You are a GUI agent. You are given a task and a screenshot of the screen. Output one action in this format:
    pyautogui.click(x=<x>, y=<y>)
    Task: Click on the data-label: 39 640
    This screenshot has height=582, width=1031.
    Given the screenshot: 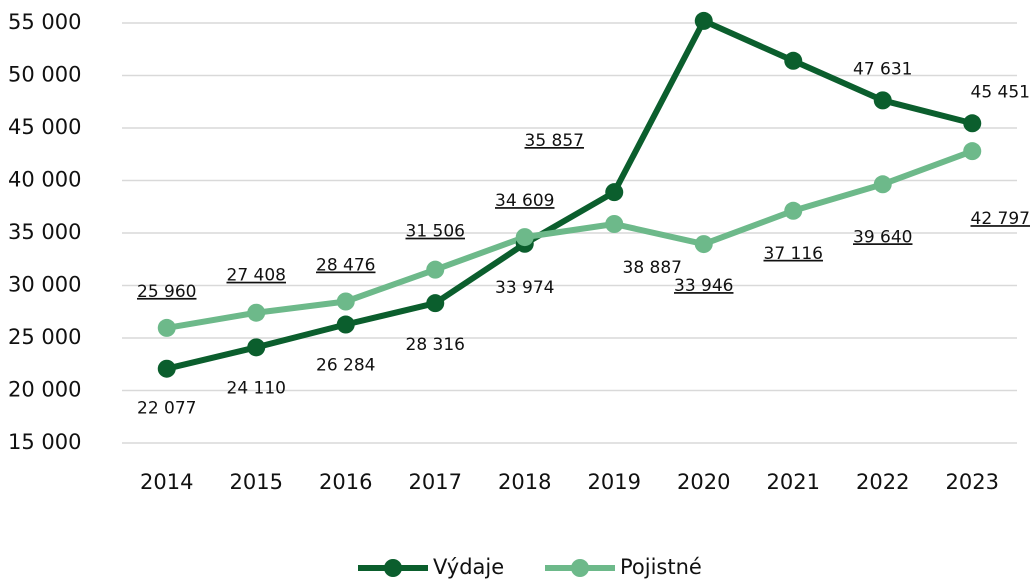 What is the action you would take?
    pyautogui.click(x=882, y=237)
    